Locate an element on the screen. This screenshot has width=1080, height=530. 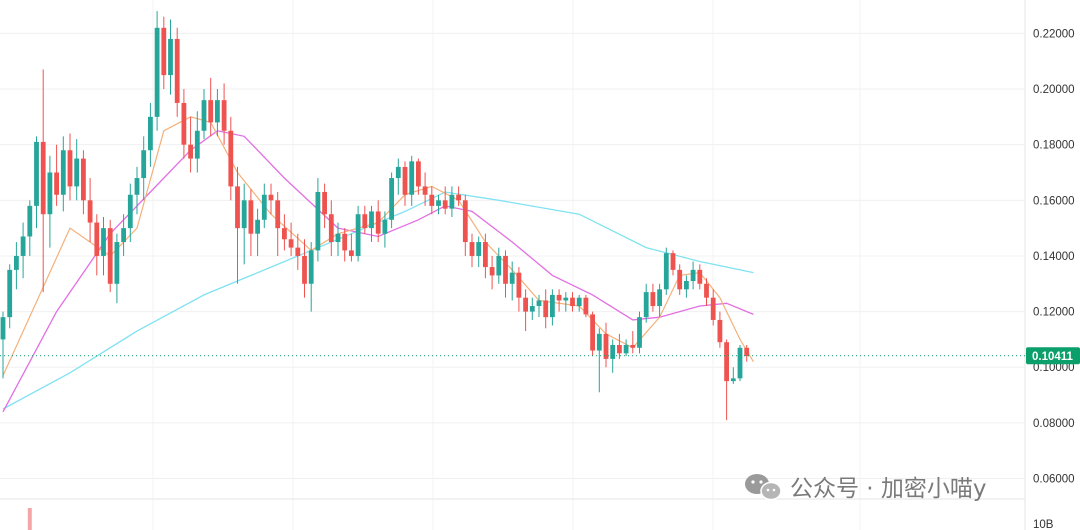
last-price-label: 0.10411 is located at coordinates (1053, 357).